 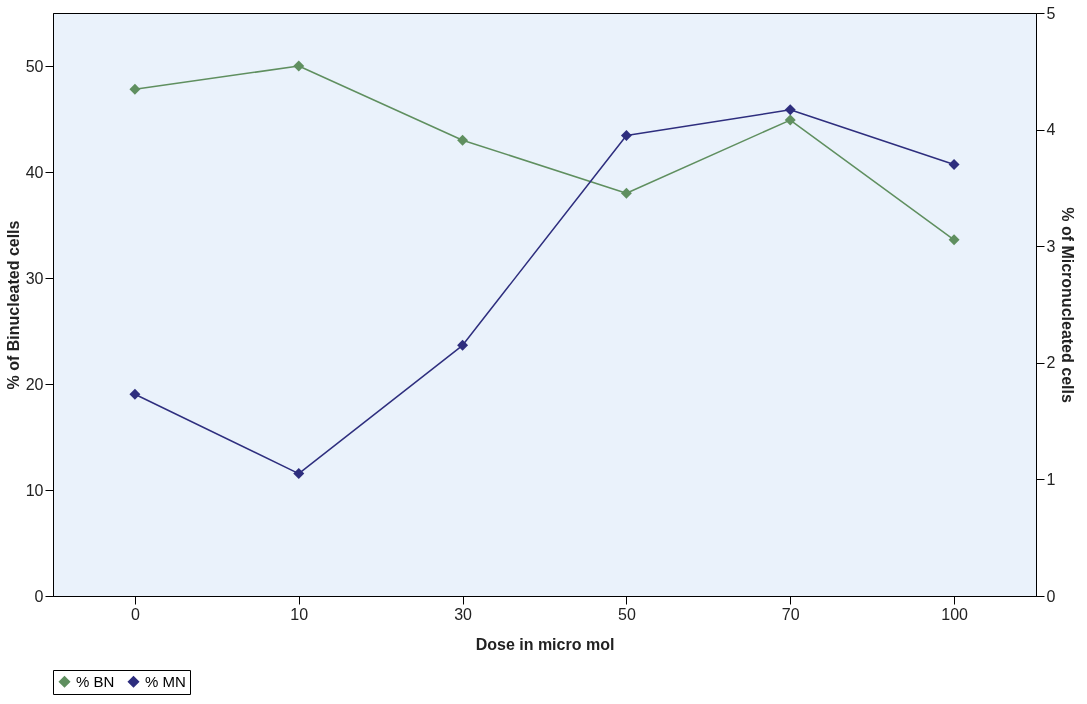 What do you see at coordinates (1051, 596) in the screenshot?
I see `y2-tick-label: 0` at bounding box center [1051, 596].